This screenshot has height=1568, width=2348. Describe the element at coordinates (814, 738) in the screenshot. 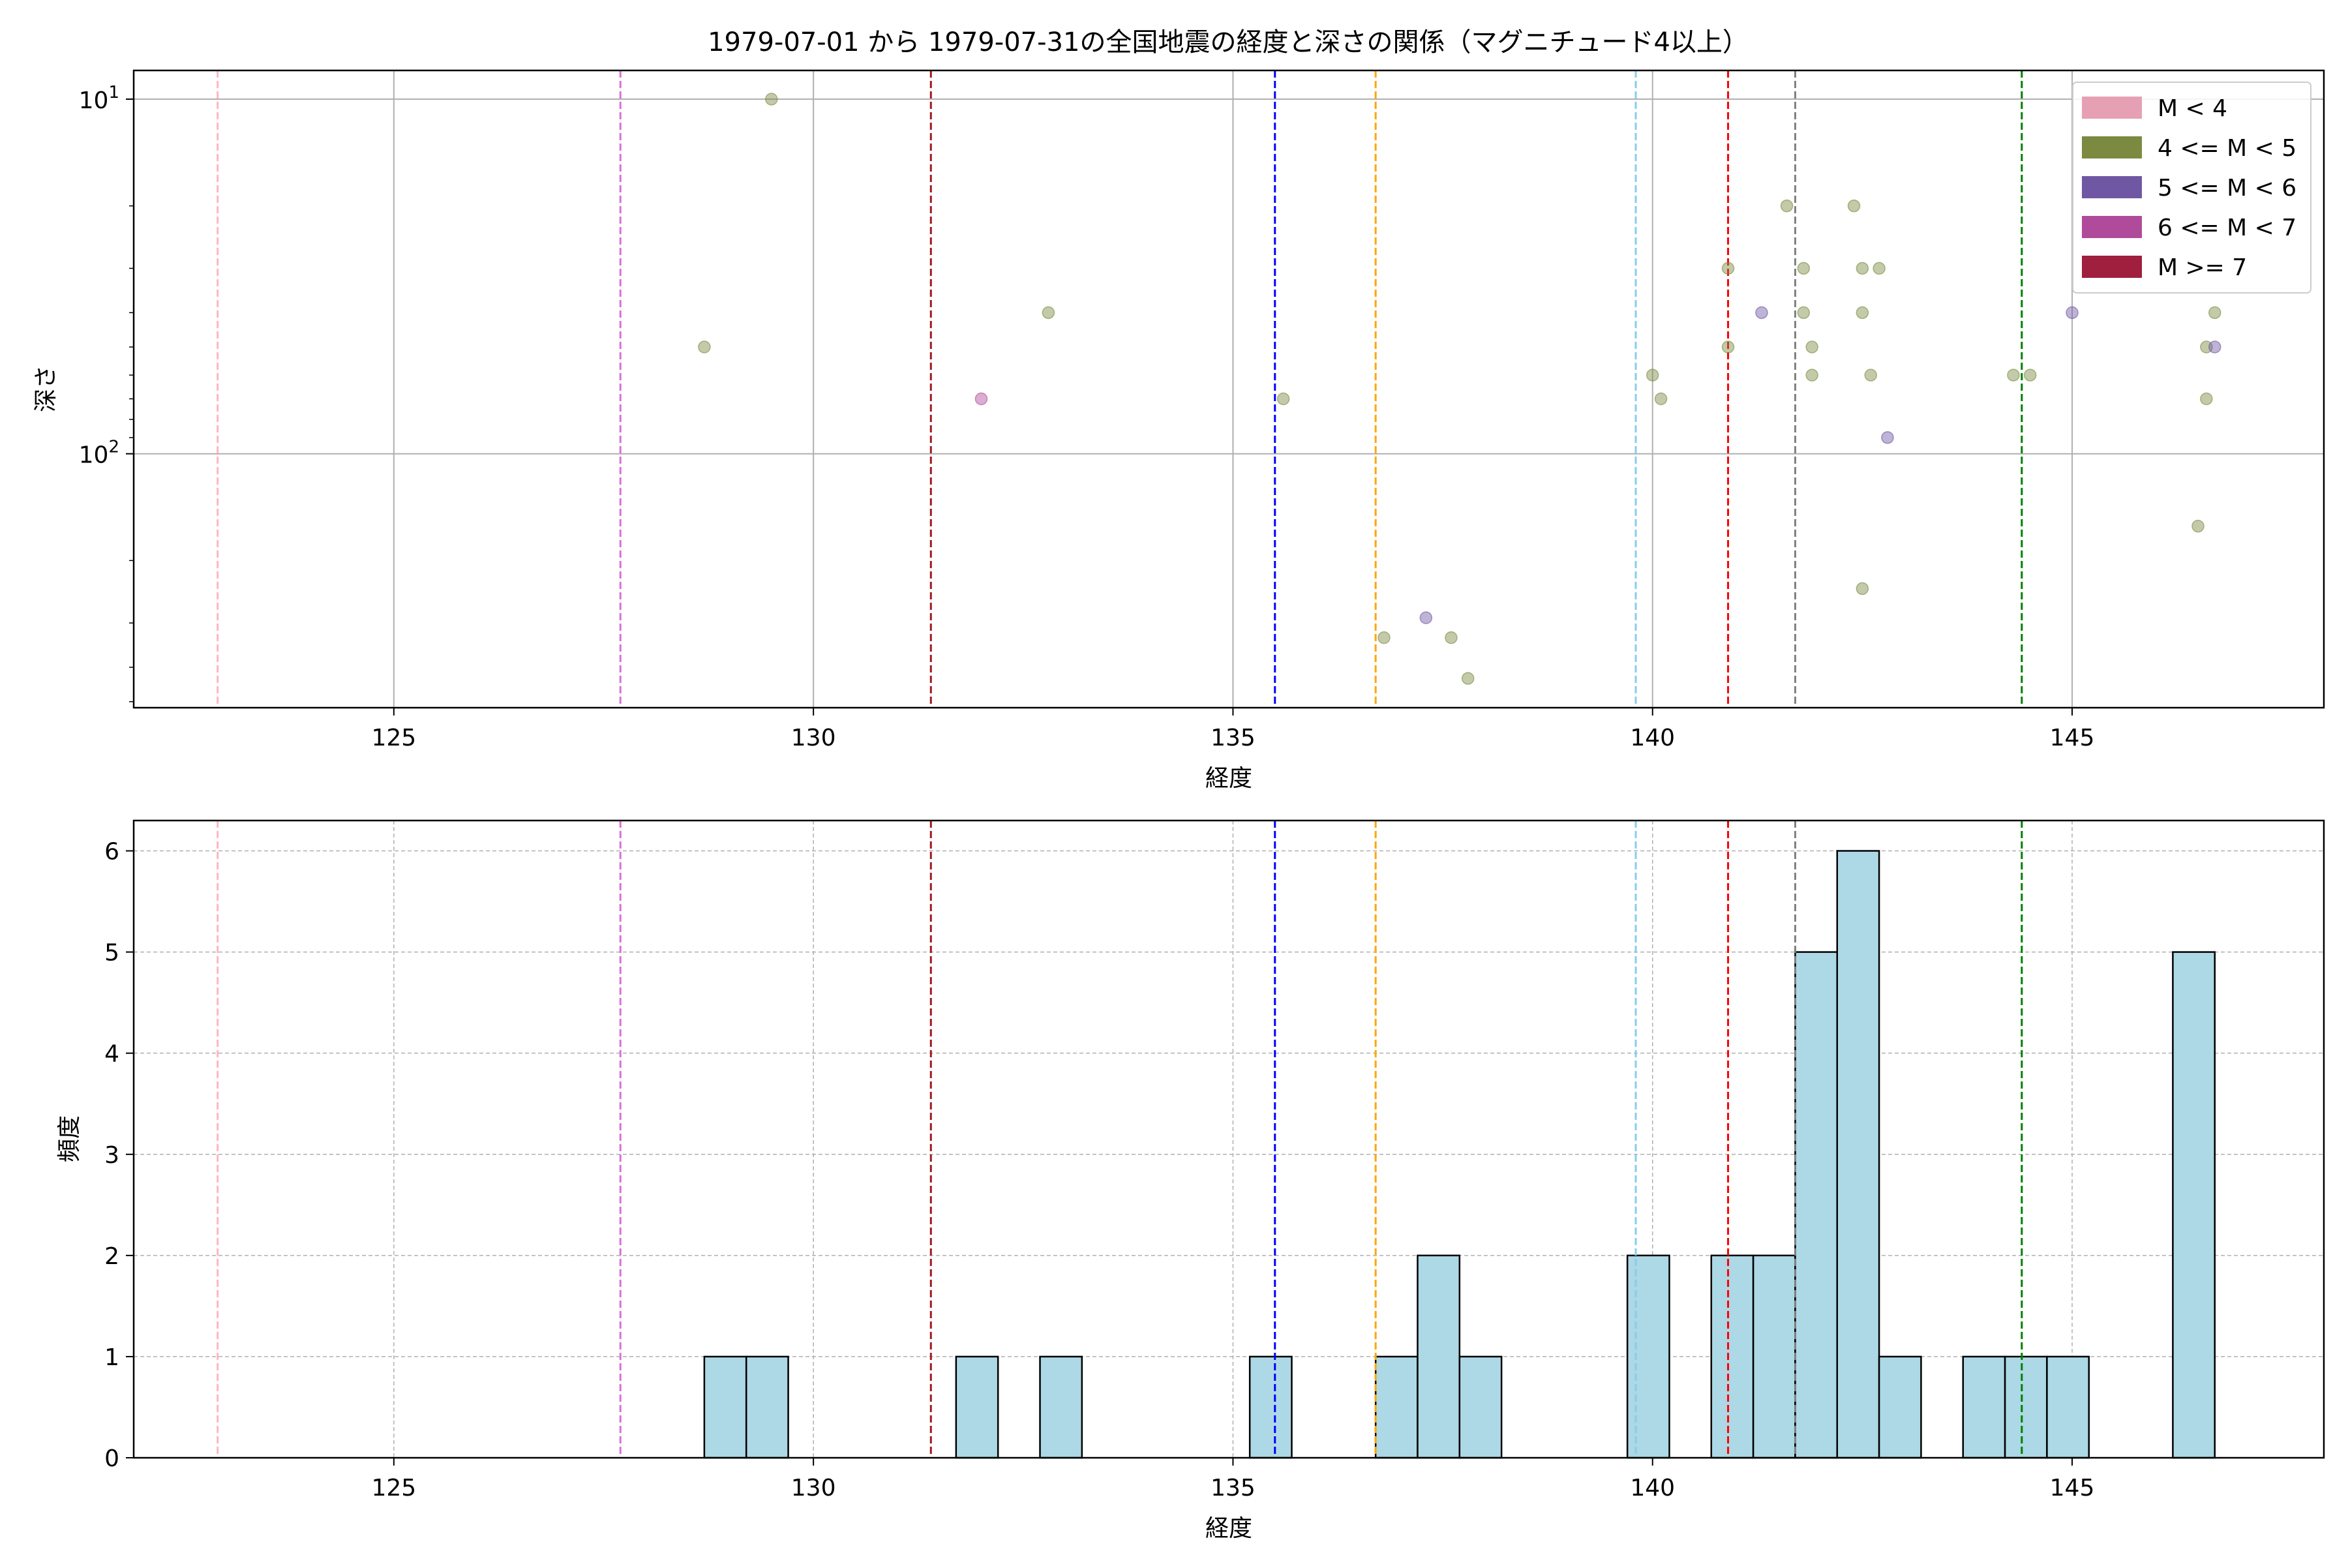

I see `scatter-x-tick-label: 130` at that location.